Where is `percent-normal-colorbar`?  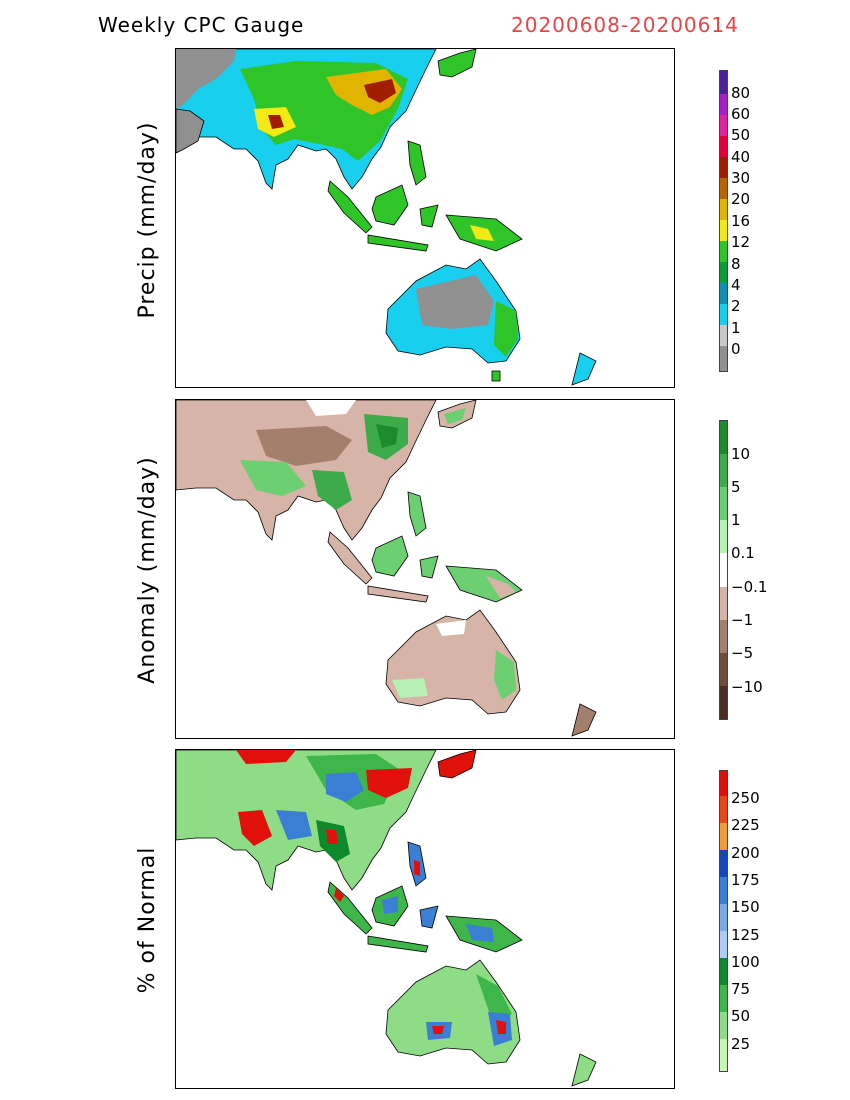
percent-normal-colorbar is located at coordinates (723, 921).